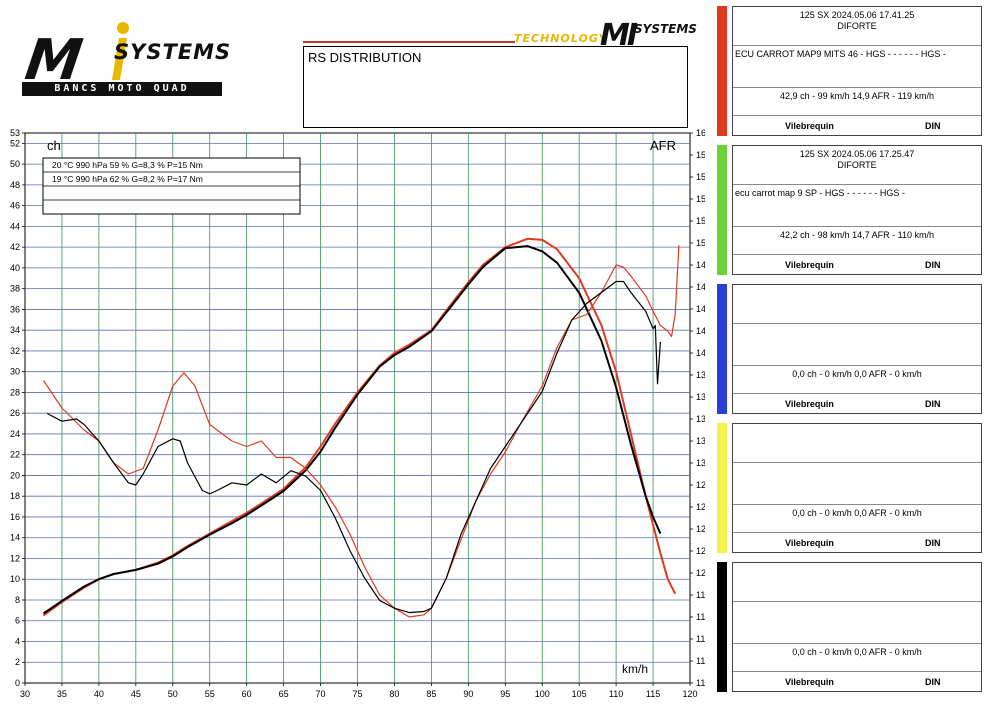 The width and height of the screenshot is (993, 710). I want to click on left-tick-label: 32, so click(15, 351).